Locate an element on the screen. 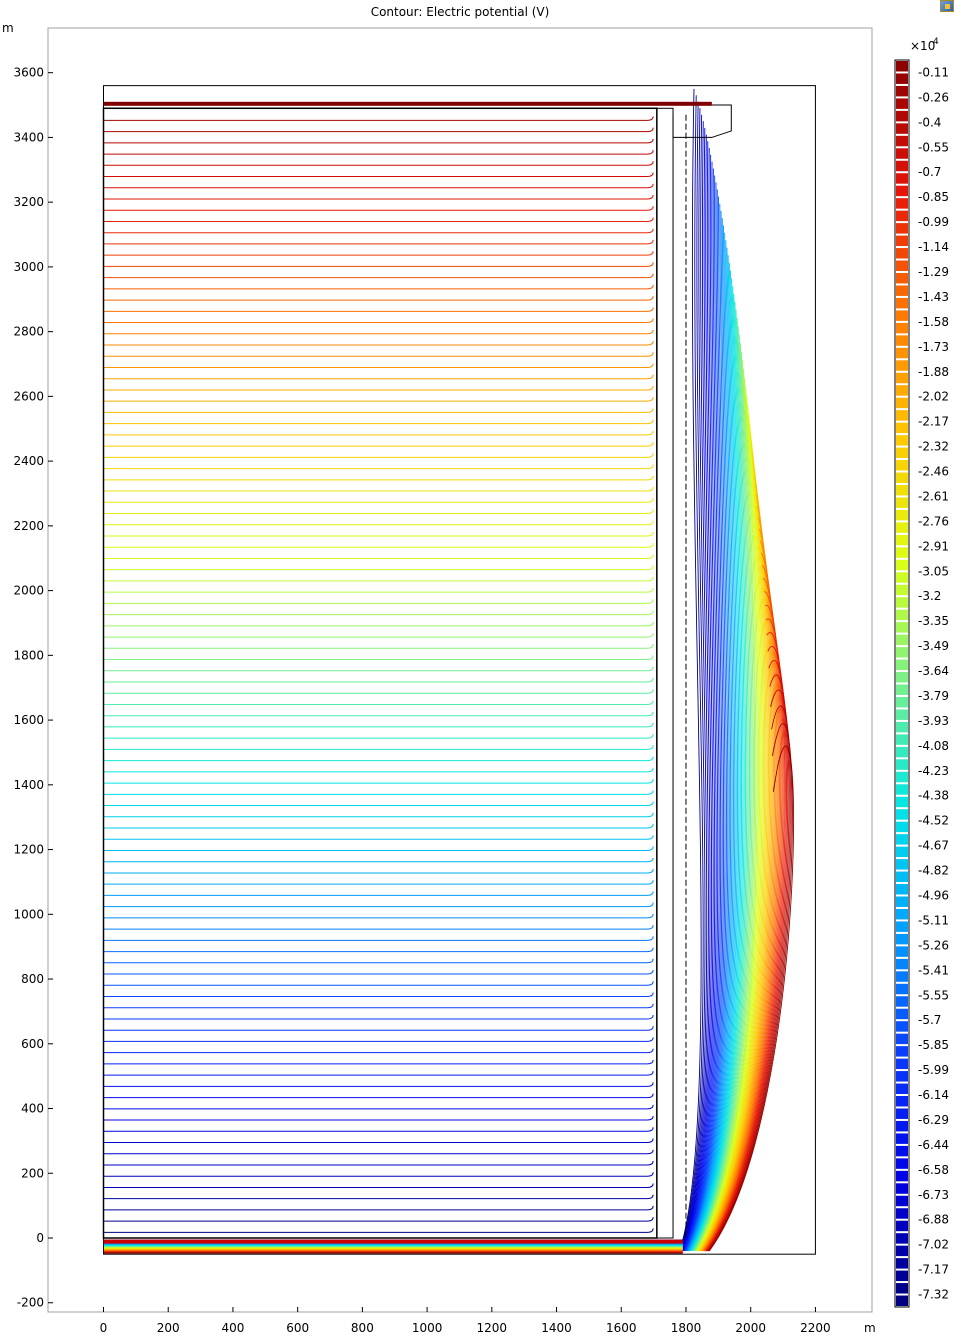 Image resolution: width=955 pixels, height=1336 pixels. app-icon is located at coordinates (947, 6).